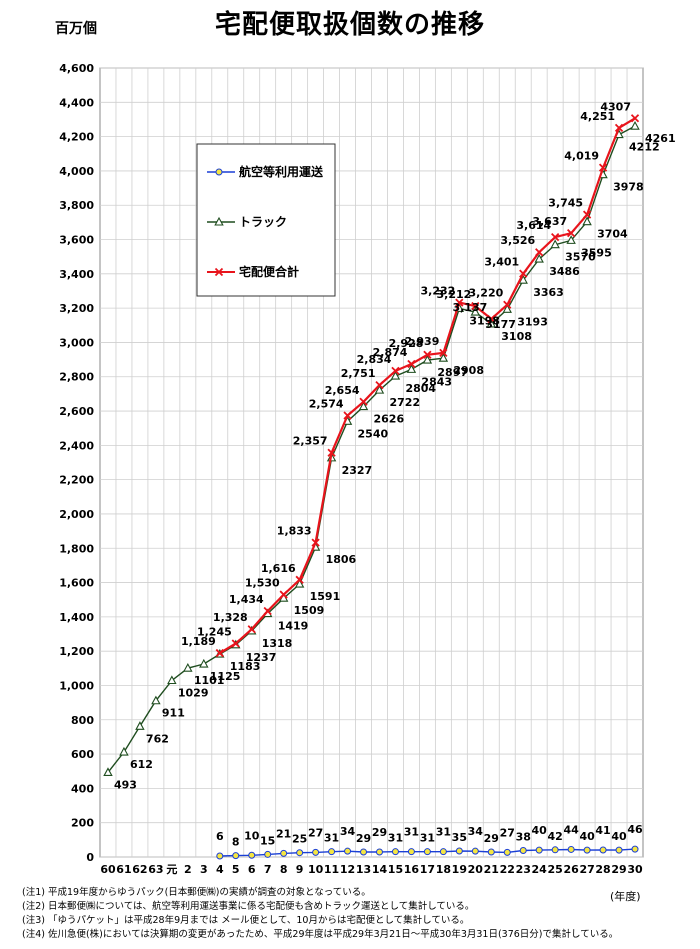 This screenshot has height=949, width=700. Describe the element at coordinates (628, 187) in the screenshot. I see `data-label-truck: 3978` at that location.